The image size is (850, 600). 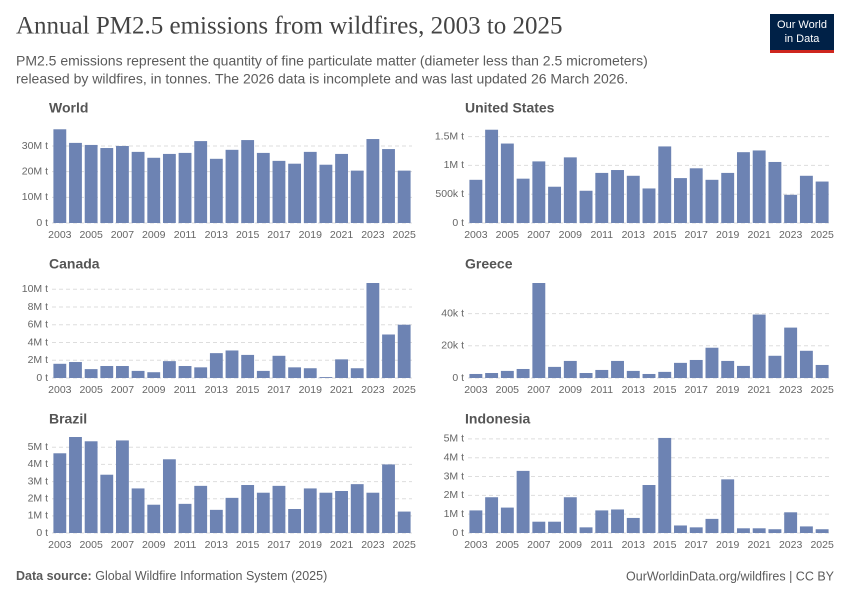 I want to click on y-tick-label: 2M t, so click(x=38, y=498).